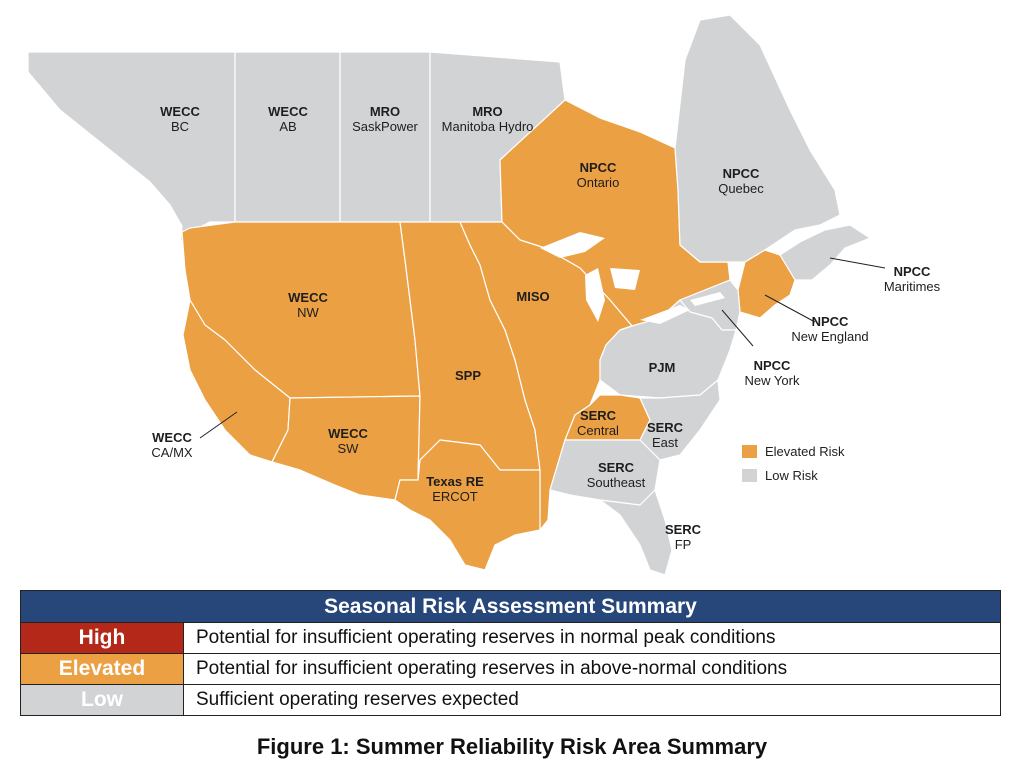  What do you see at coordinates (632, 278) in the screenshot?
I see `great-lakes` at bounding box center [632, 278].